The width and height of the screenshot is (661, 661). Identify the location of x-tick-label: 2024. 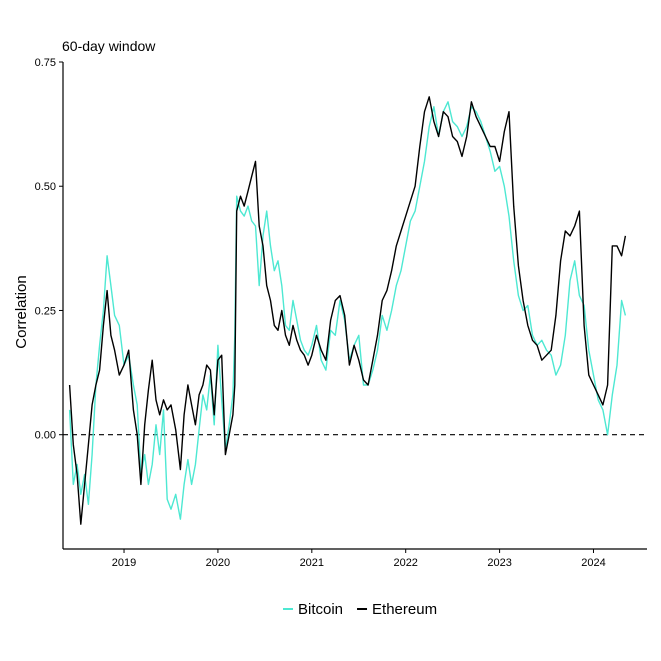
(593, 563).